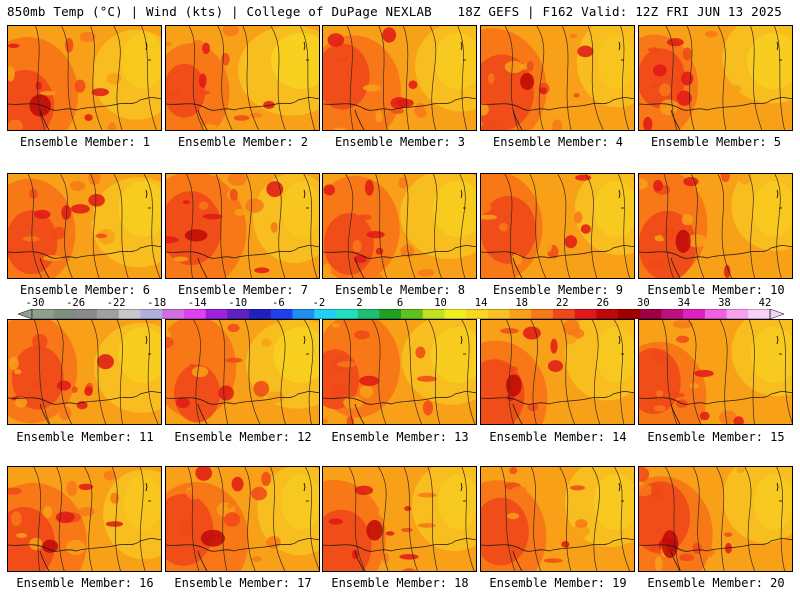 This screenshot has height=600, width=800. I want to click on colorbar-tick-label: 34, so click(684, 303).